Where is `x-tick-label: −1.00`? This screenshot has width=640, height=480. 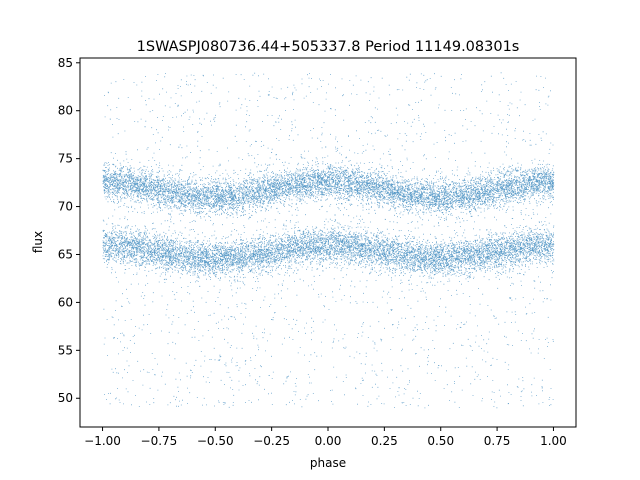
x-tick-label: −1.00 is located at coordinates (102, 441).